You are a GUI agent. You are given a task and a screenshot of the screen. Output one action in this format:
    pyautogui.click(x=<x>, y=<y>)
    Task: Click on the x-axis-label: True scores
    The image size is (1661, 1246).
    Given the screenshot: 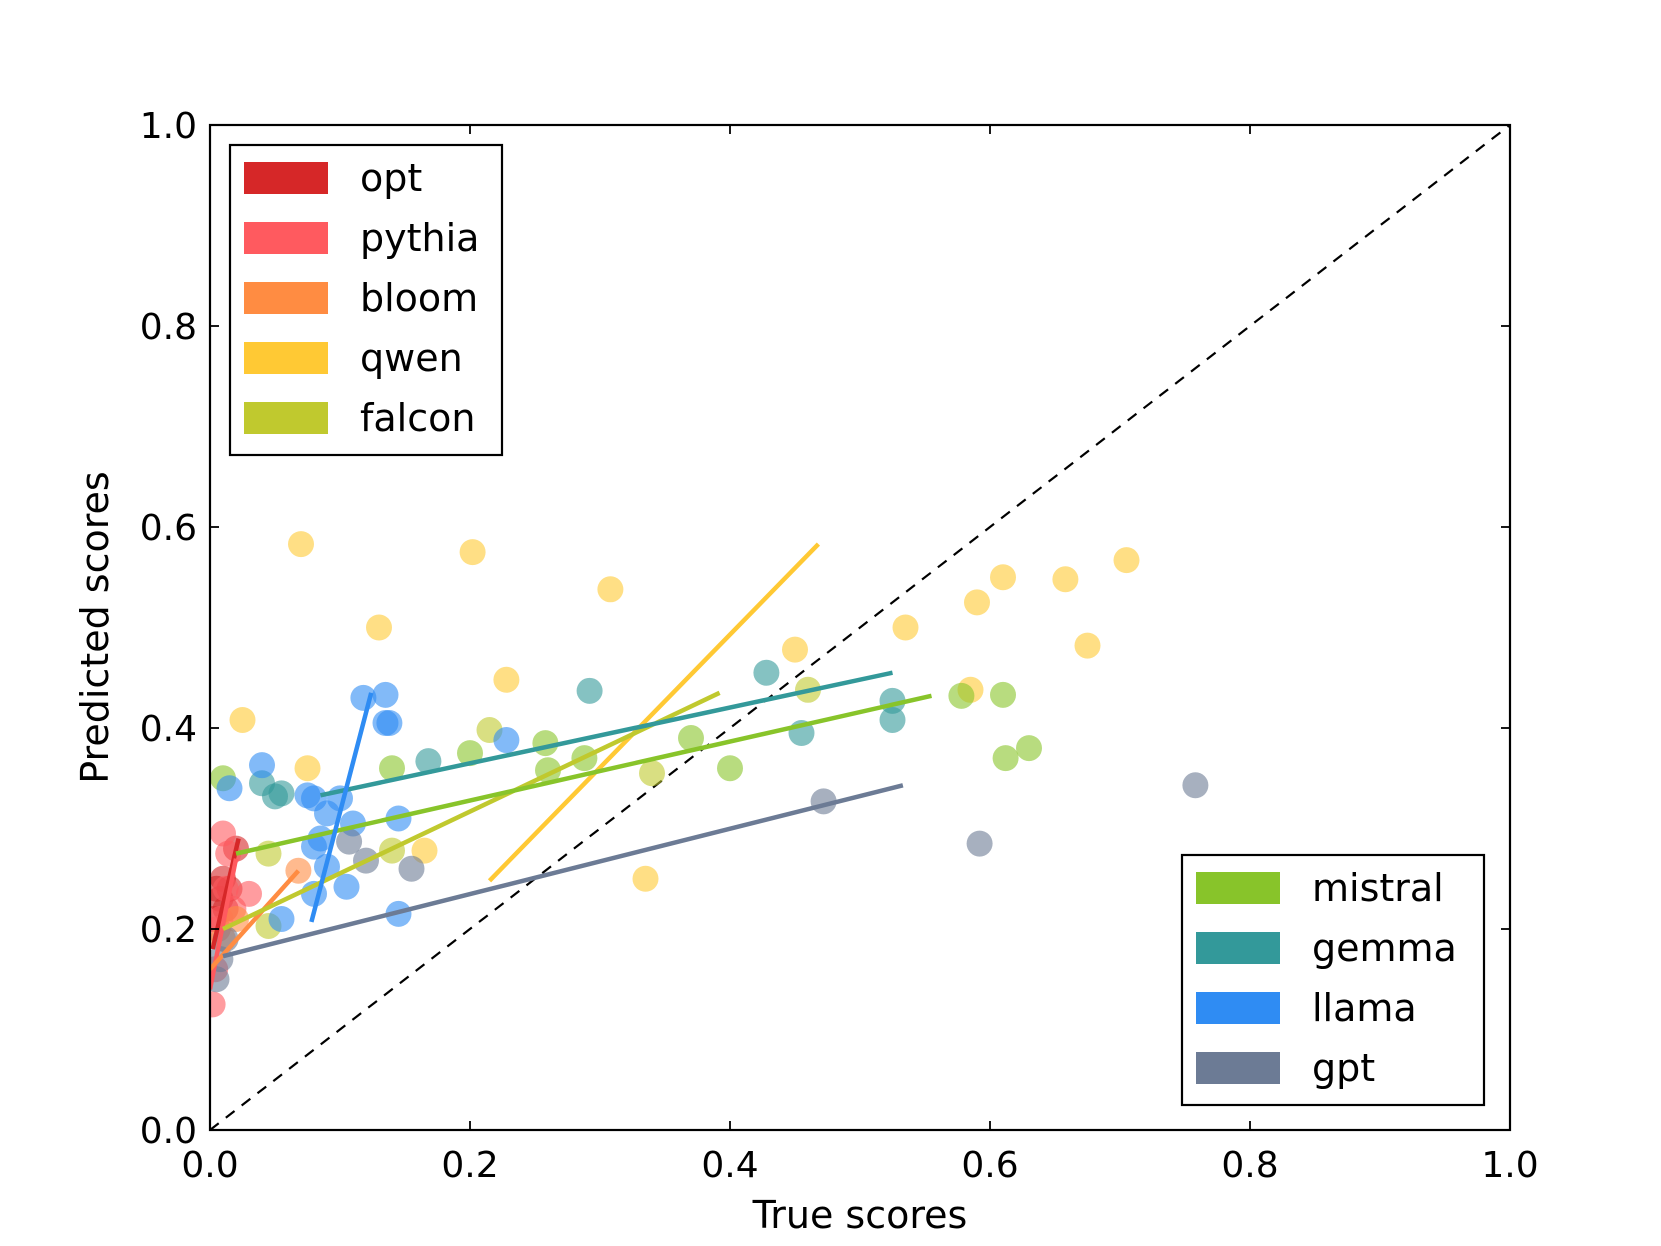 What is the action you would take?
    pyautogui.click(x=860, y=1215)
    